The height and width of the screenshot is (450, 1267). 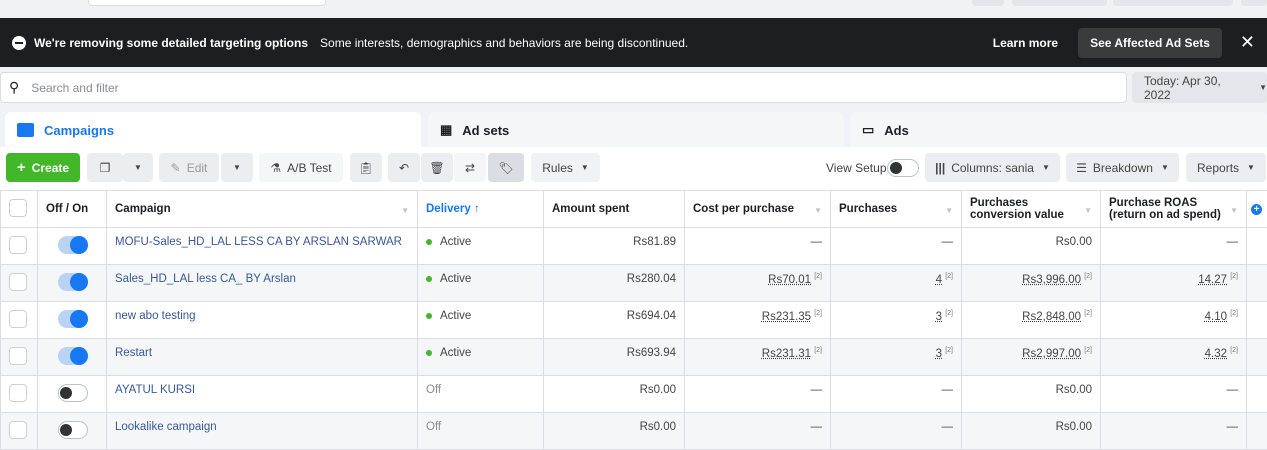 What do you see at coordinates (19, 209) in the screenshot?
I see `select-all-checkbox` at bounding box center [19, 209].